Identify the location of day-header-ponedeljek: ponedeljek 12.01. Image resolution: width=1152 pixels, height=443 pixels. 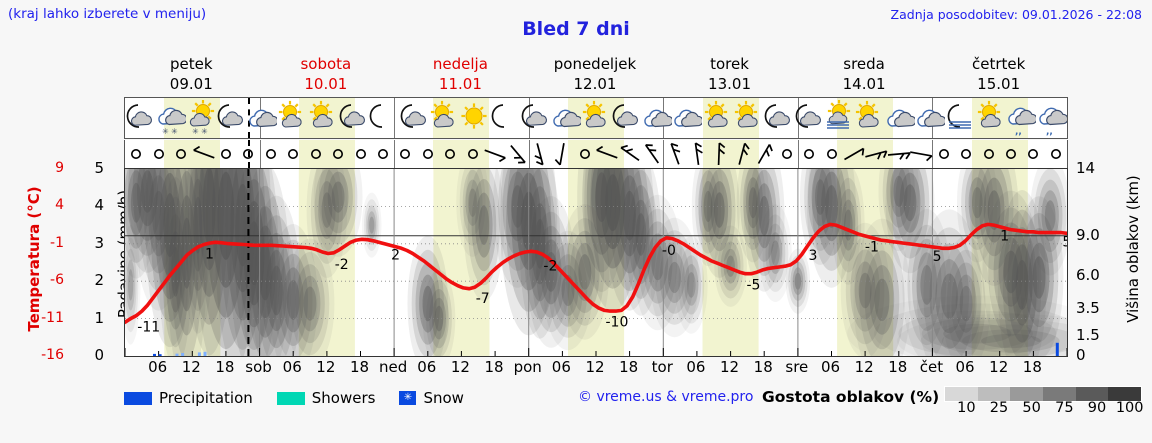
(595, 75).